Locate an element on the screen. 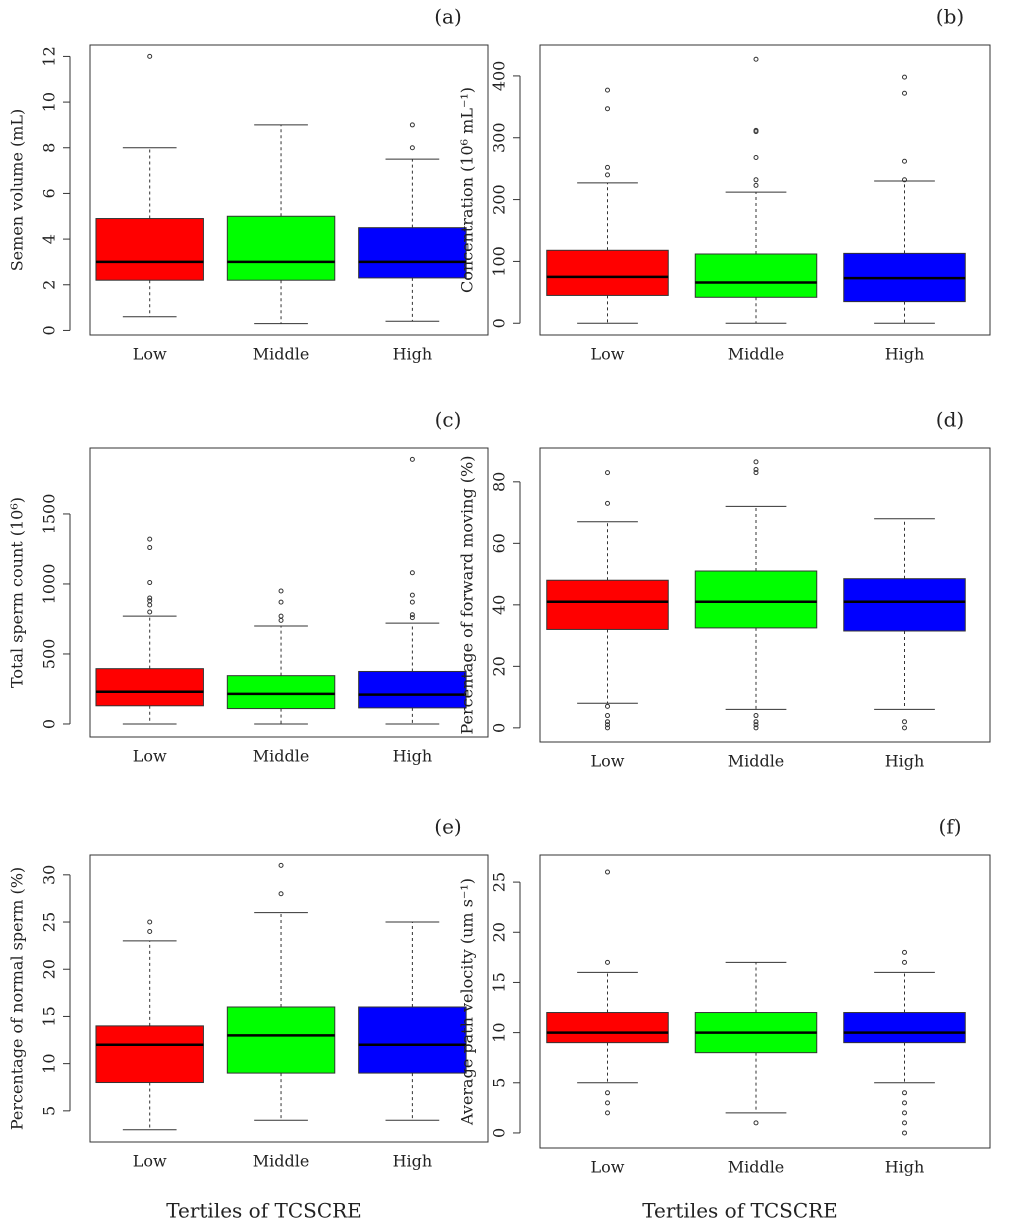 The image size is (1024, 1228). y-tick-label: 1000 is located at coordinates (49, 584).